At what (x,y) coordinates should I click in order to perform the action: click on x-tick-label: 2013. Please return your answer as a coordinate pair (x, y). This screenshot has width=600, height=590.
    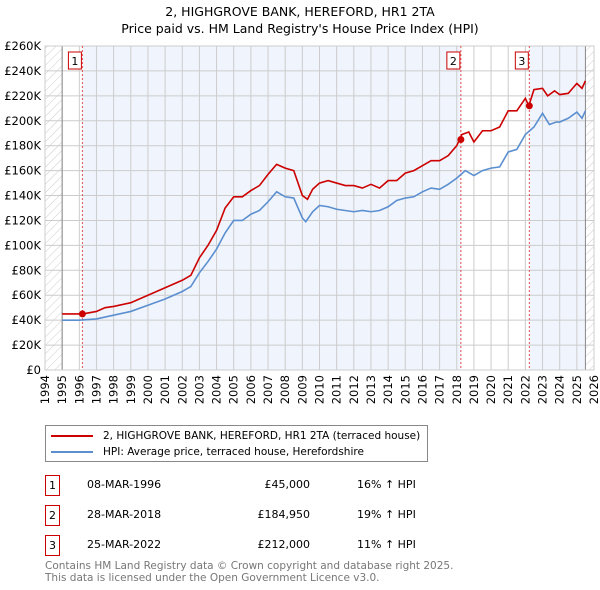
    Looking at the image, I should click on (371, 389).